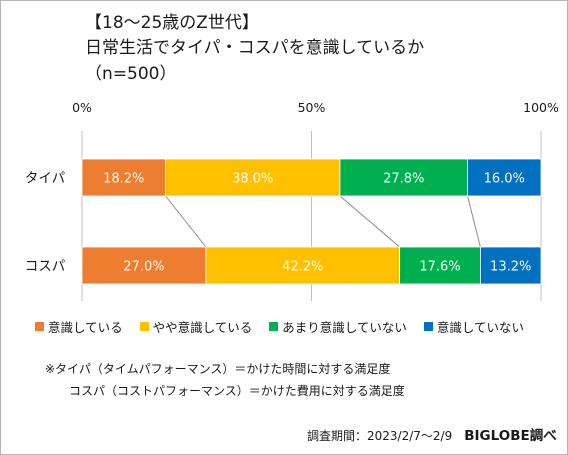 Image resolution: width=568 pixels, height=455 pixels. I want to click on chart-title-line-1: 【18～25歳のZ世代】, so click(172, 23).